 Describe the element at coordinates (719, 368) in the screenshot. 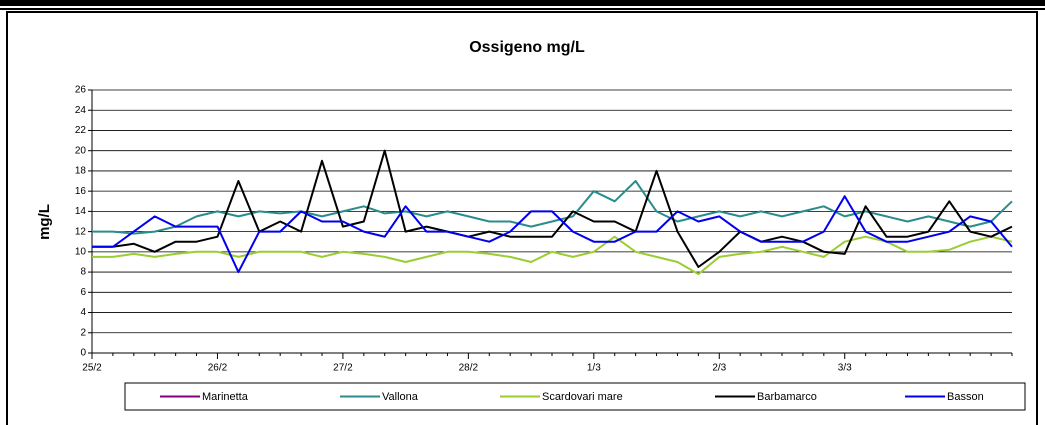

I see `x-tick-label: 2/3` at that location.